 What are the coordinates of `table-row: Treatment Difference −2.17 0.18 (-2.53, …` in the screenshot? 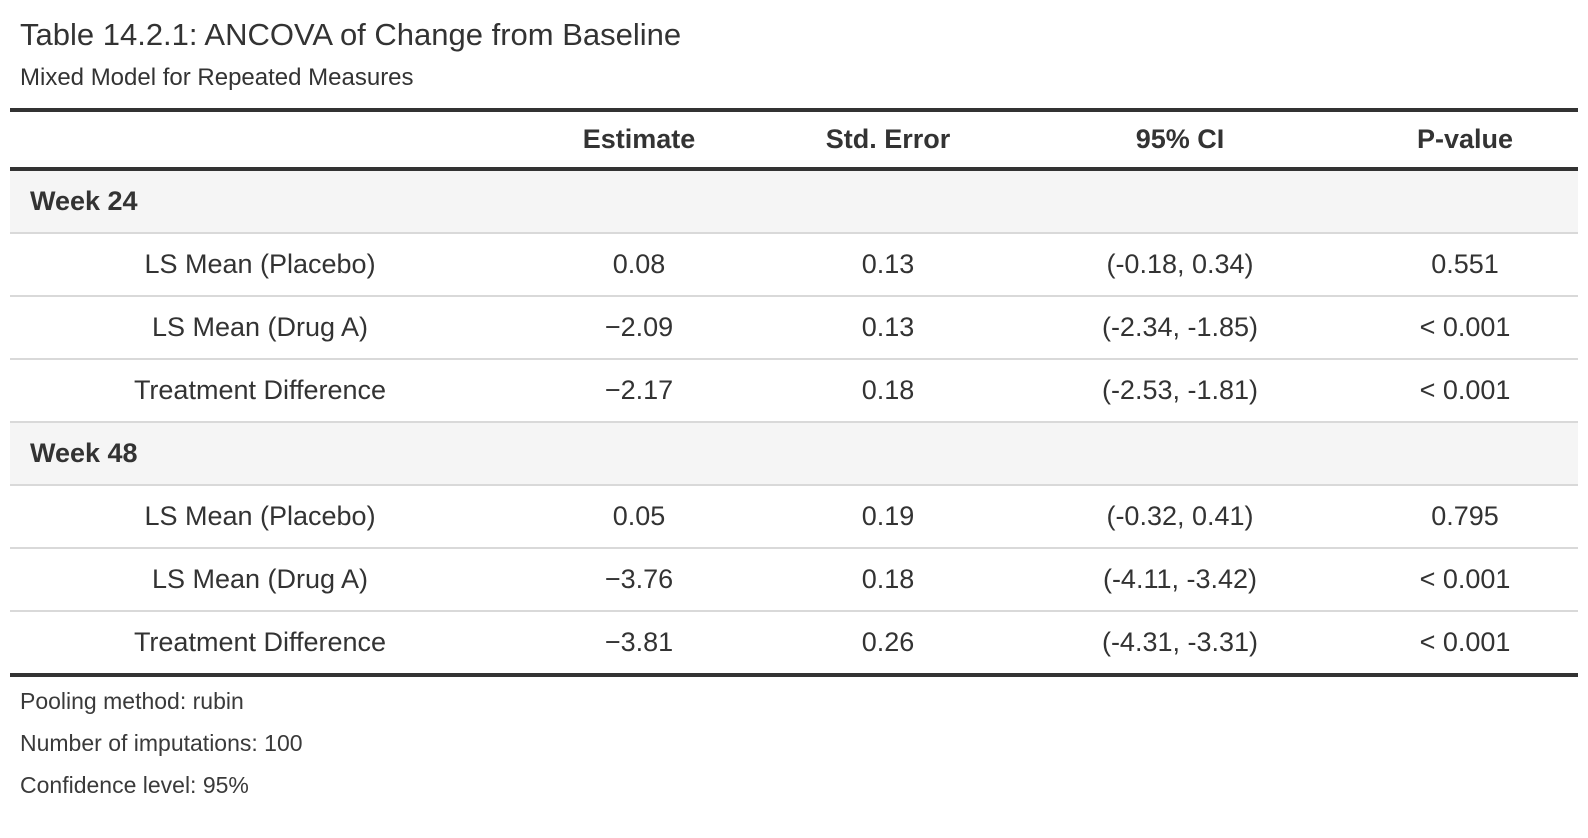 It's located at (794, 390).